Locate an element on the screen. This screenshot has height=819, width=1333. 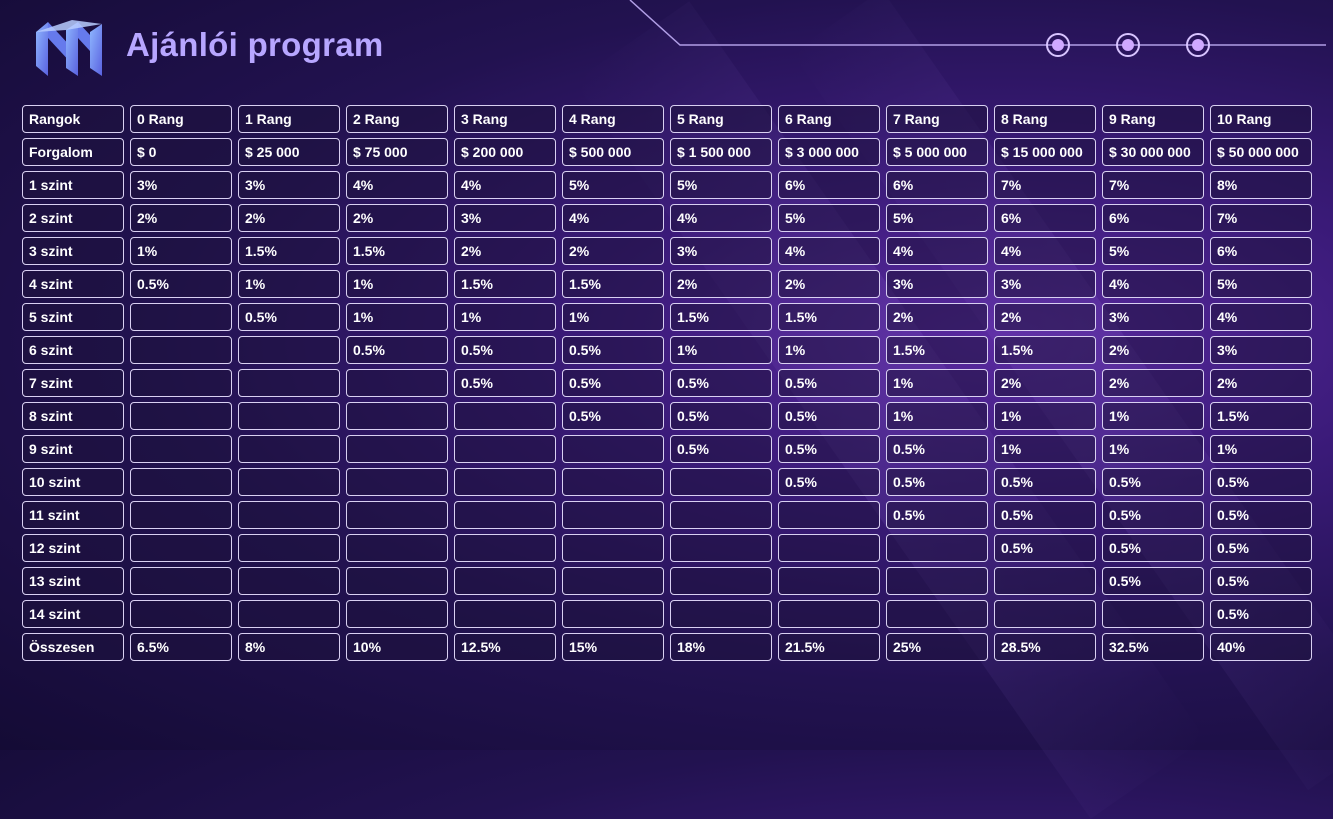
total-cell: 25% is located at coordinates (937, 647).